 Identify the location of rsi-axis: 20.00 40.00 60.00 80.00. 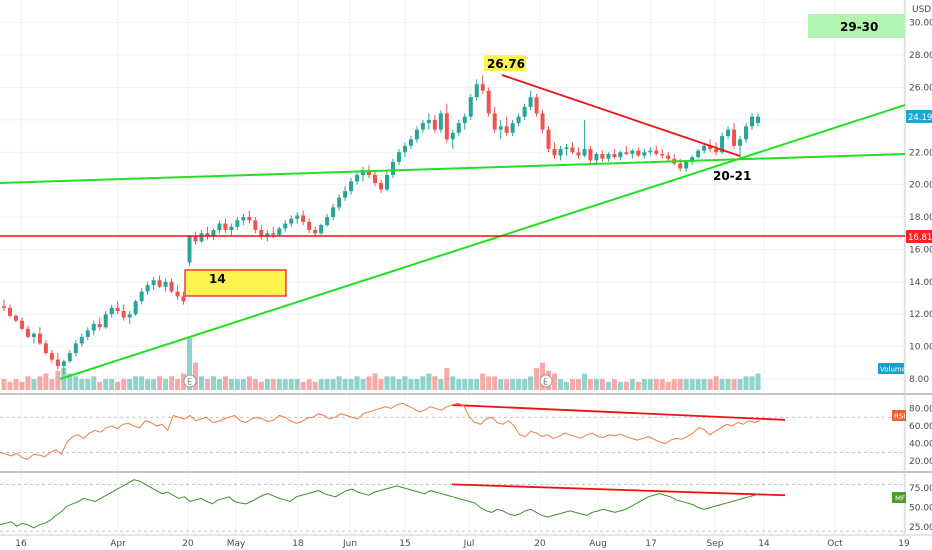
(920, 435).